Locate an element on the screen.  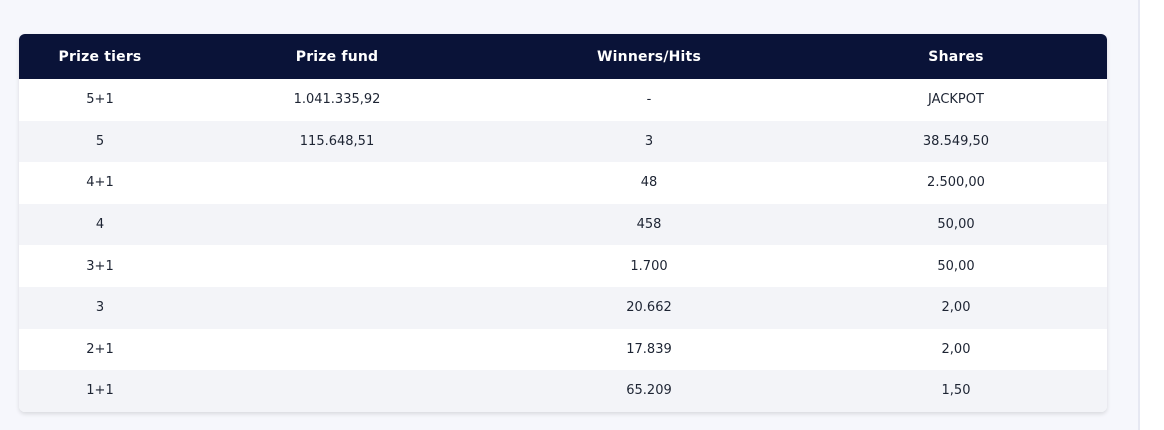
cell-prize-tier: 2+1 is located at coordinates (100, 349).